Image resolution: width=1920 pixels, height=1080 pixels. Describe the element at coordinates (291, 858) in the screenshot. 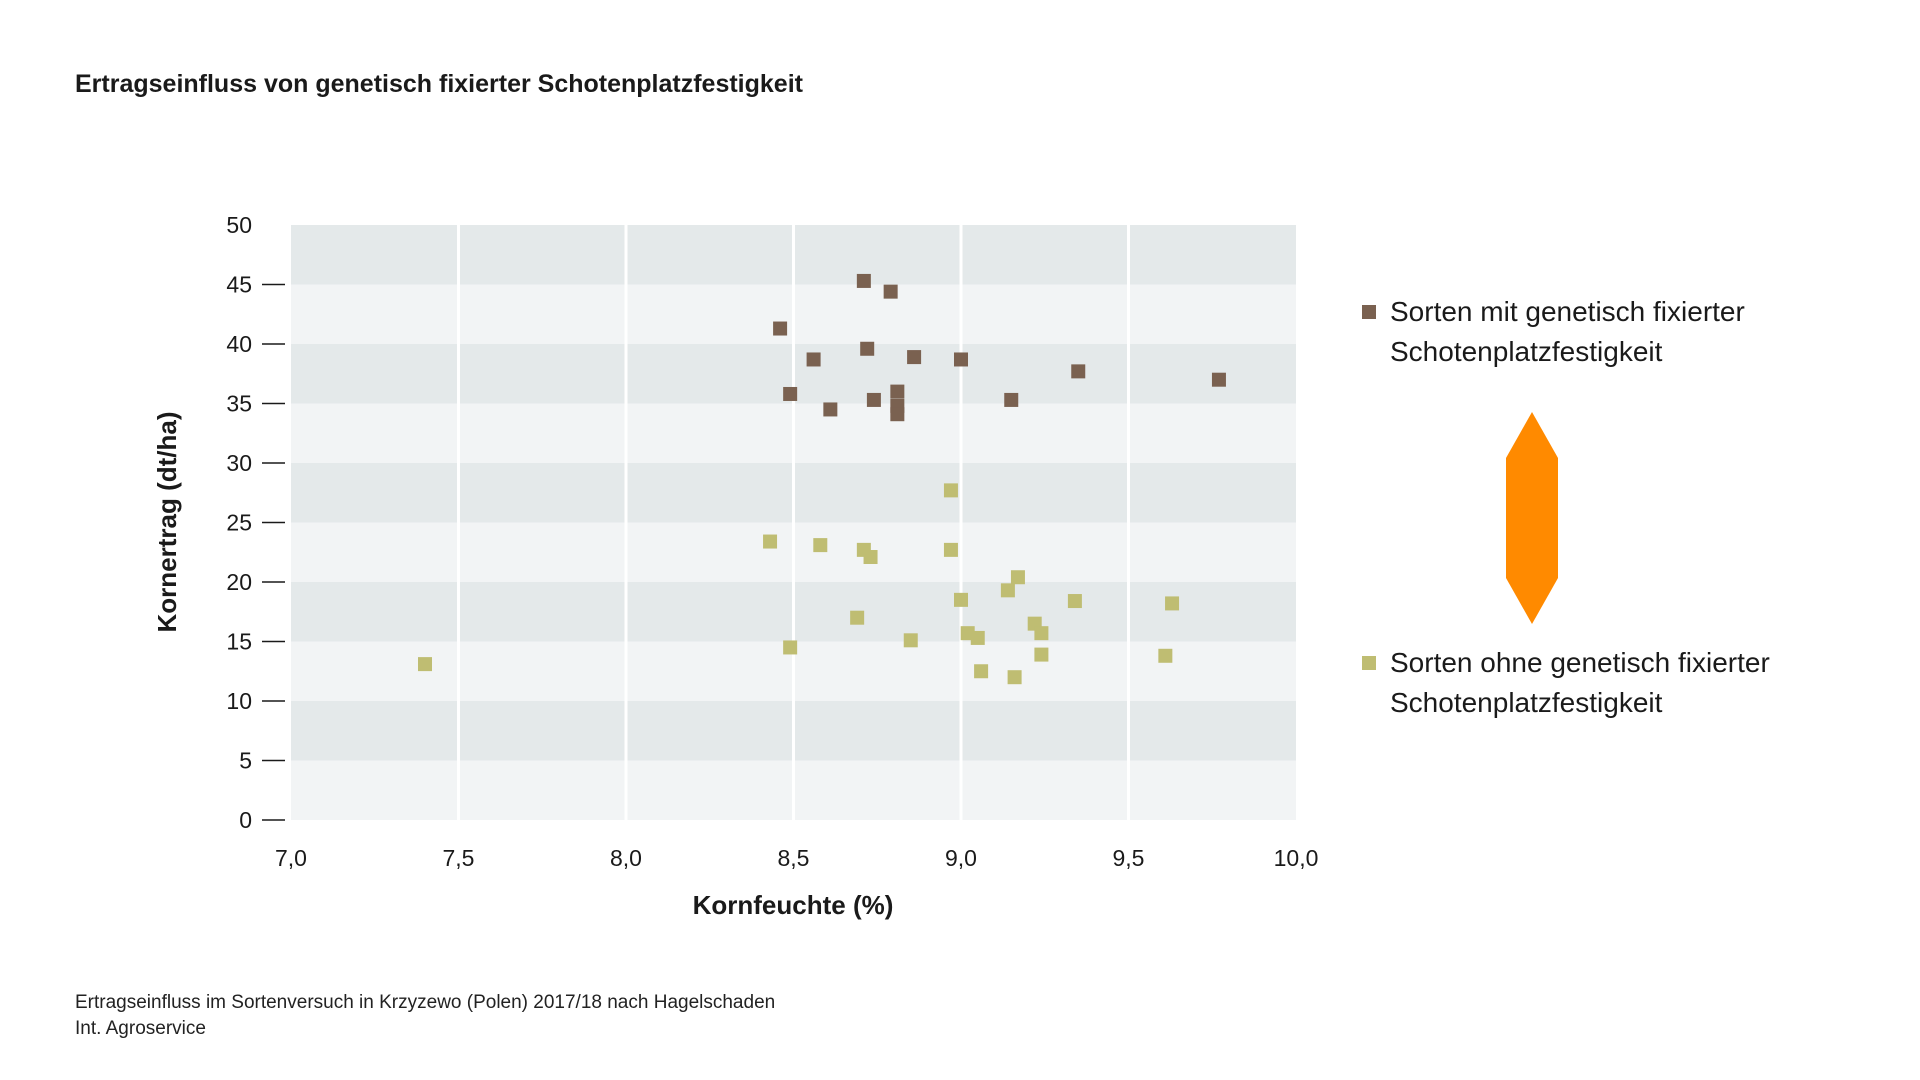

I see `x-tick-label: 7,0` at that location.